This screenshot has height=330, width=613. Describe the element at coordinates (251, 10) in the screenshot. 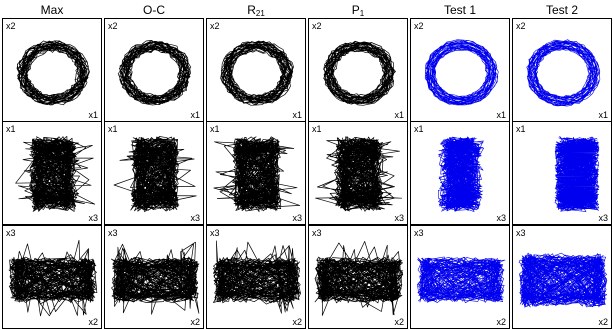

I see `column-title-text: R` at that location.